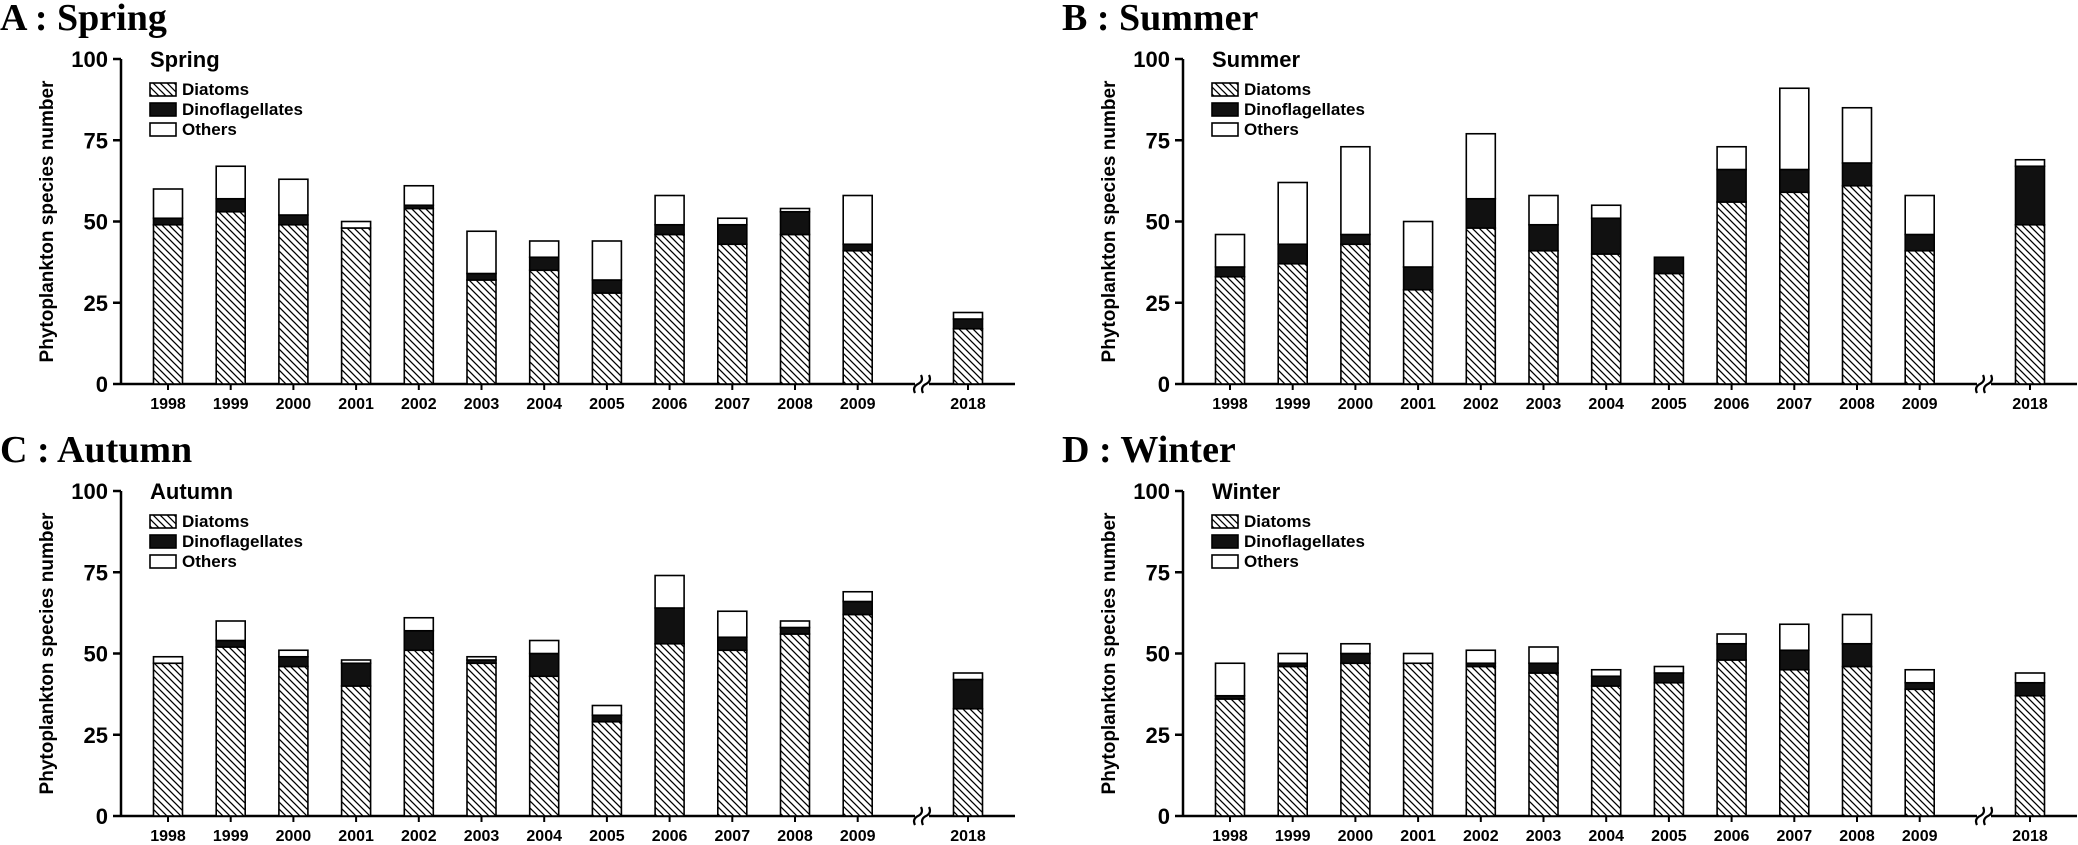  What do you see at coordinates (209, 129) in the screenshot?
I see `legend-label-others: Others` at bounding box center [209, 129].